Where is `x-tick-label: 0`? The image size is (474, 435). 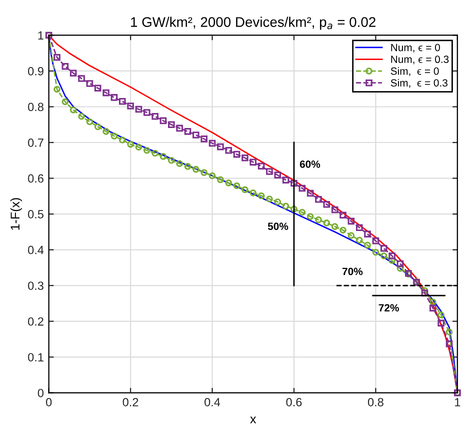 x-tick-label: 0 is located at coordinates (49, 402).